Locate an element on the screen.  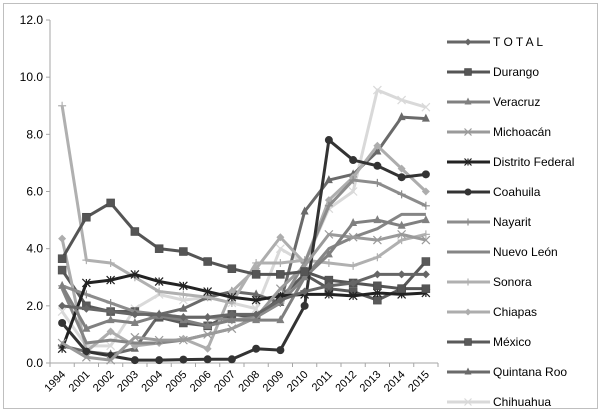
legend-label: Durango is located at coordinates (516, 72).